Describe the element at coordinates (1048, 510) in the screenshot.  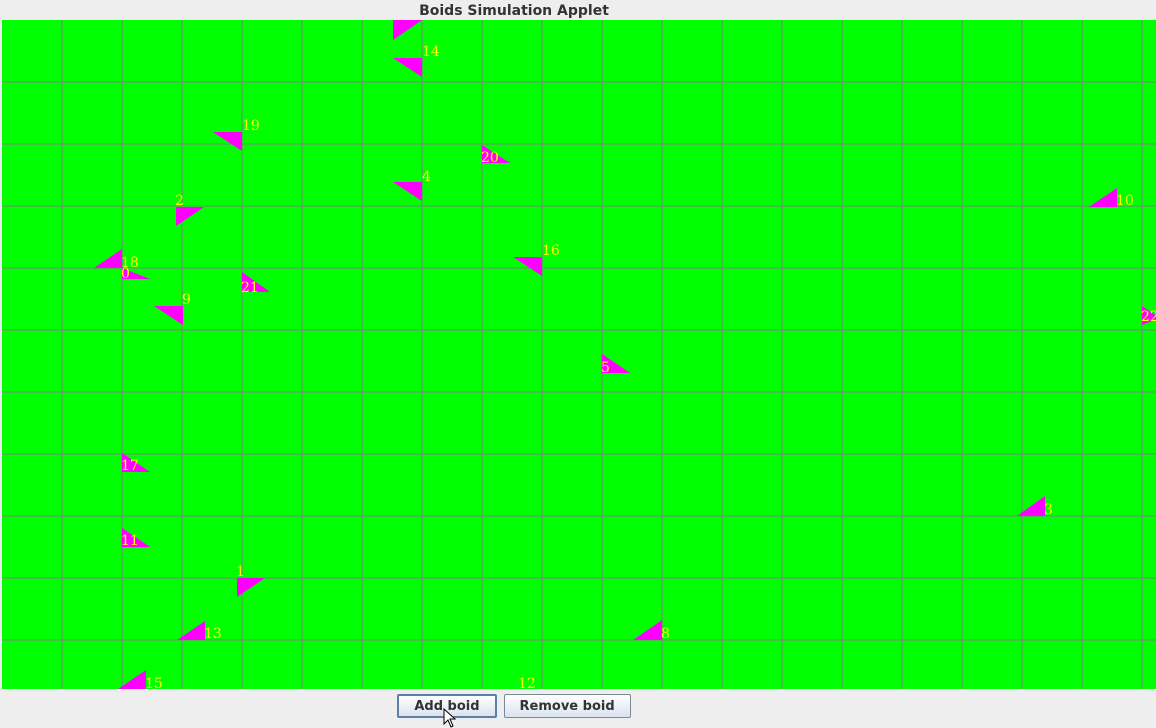
I see `boid-label-3: 3` at that location.